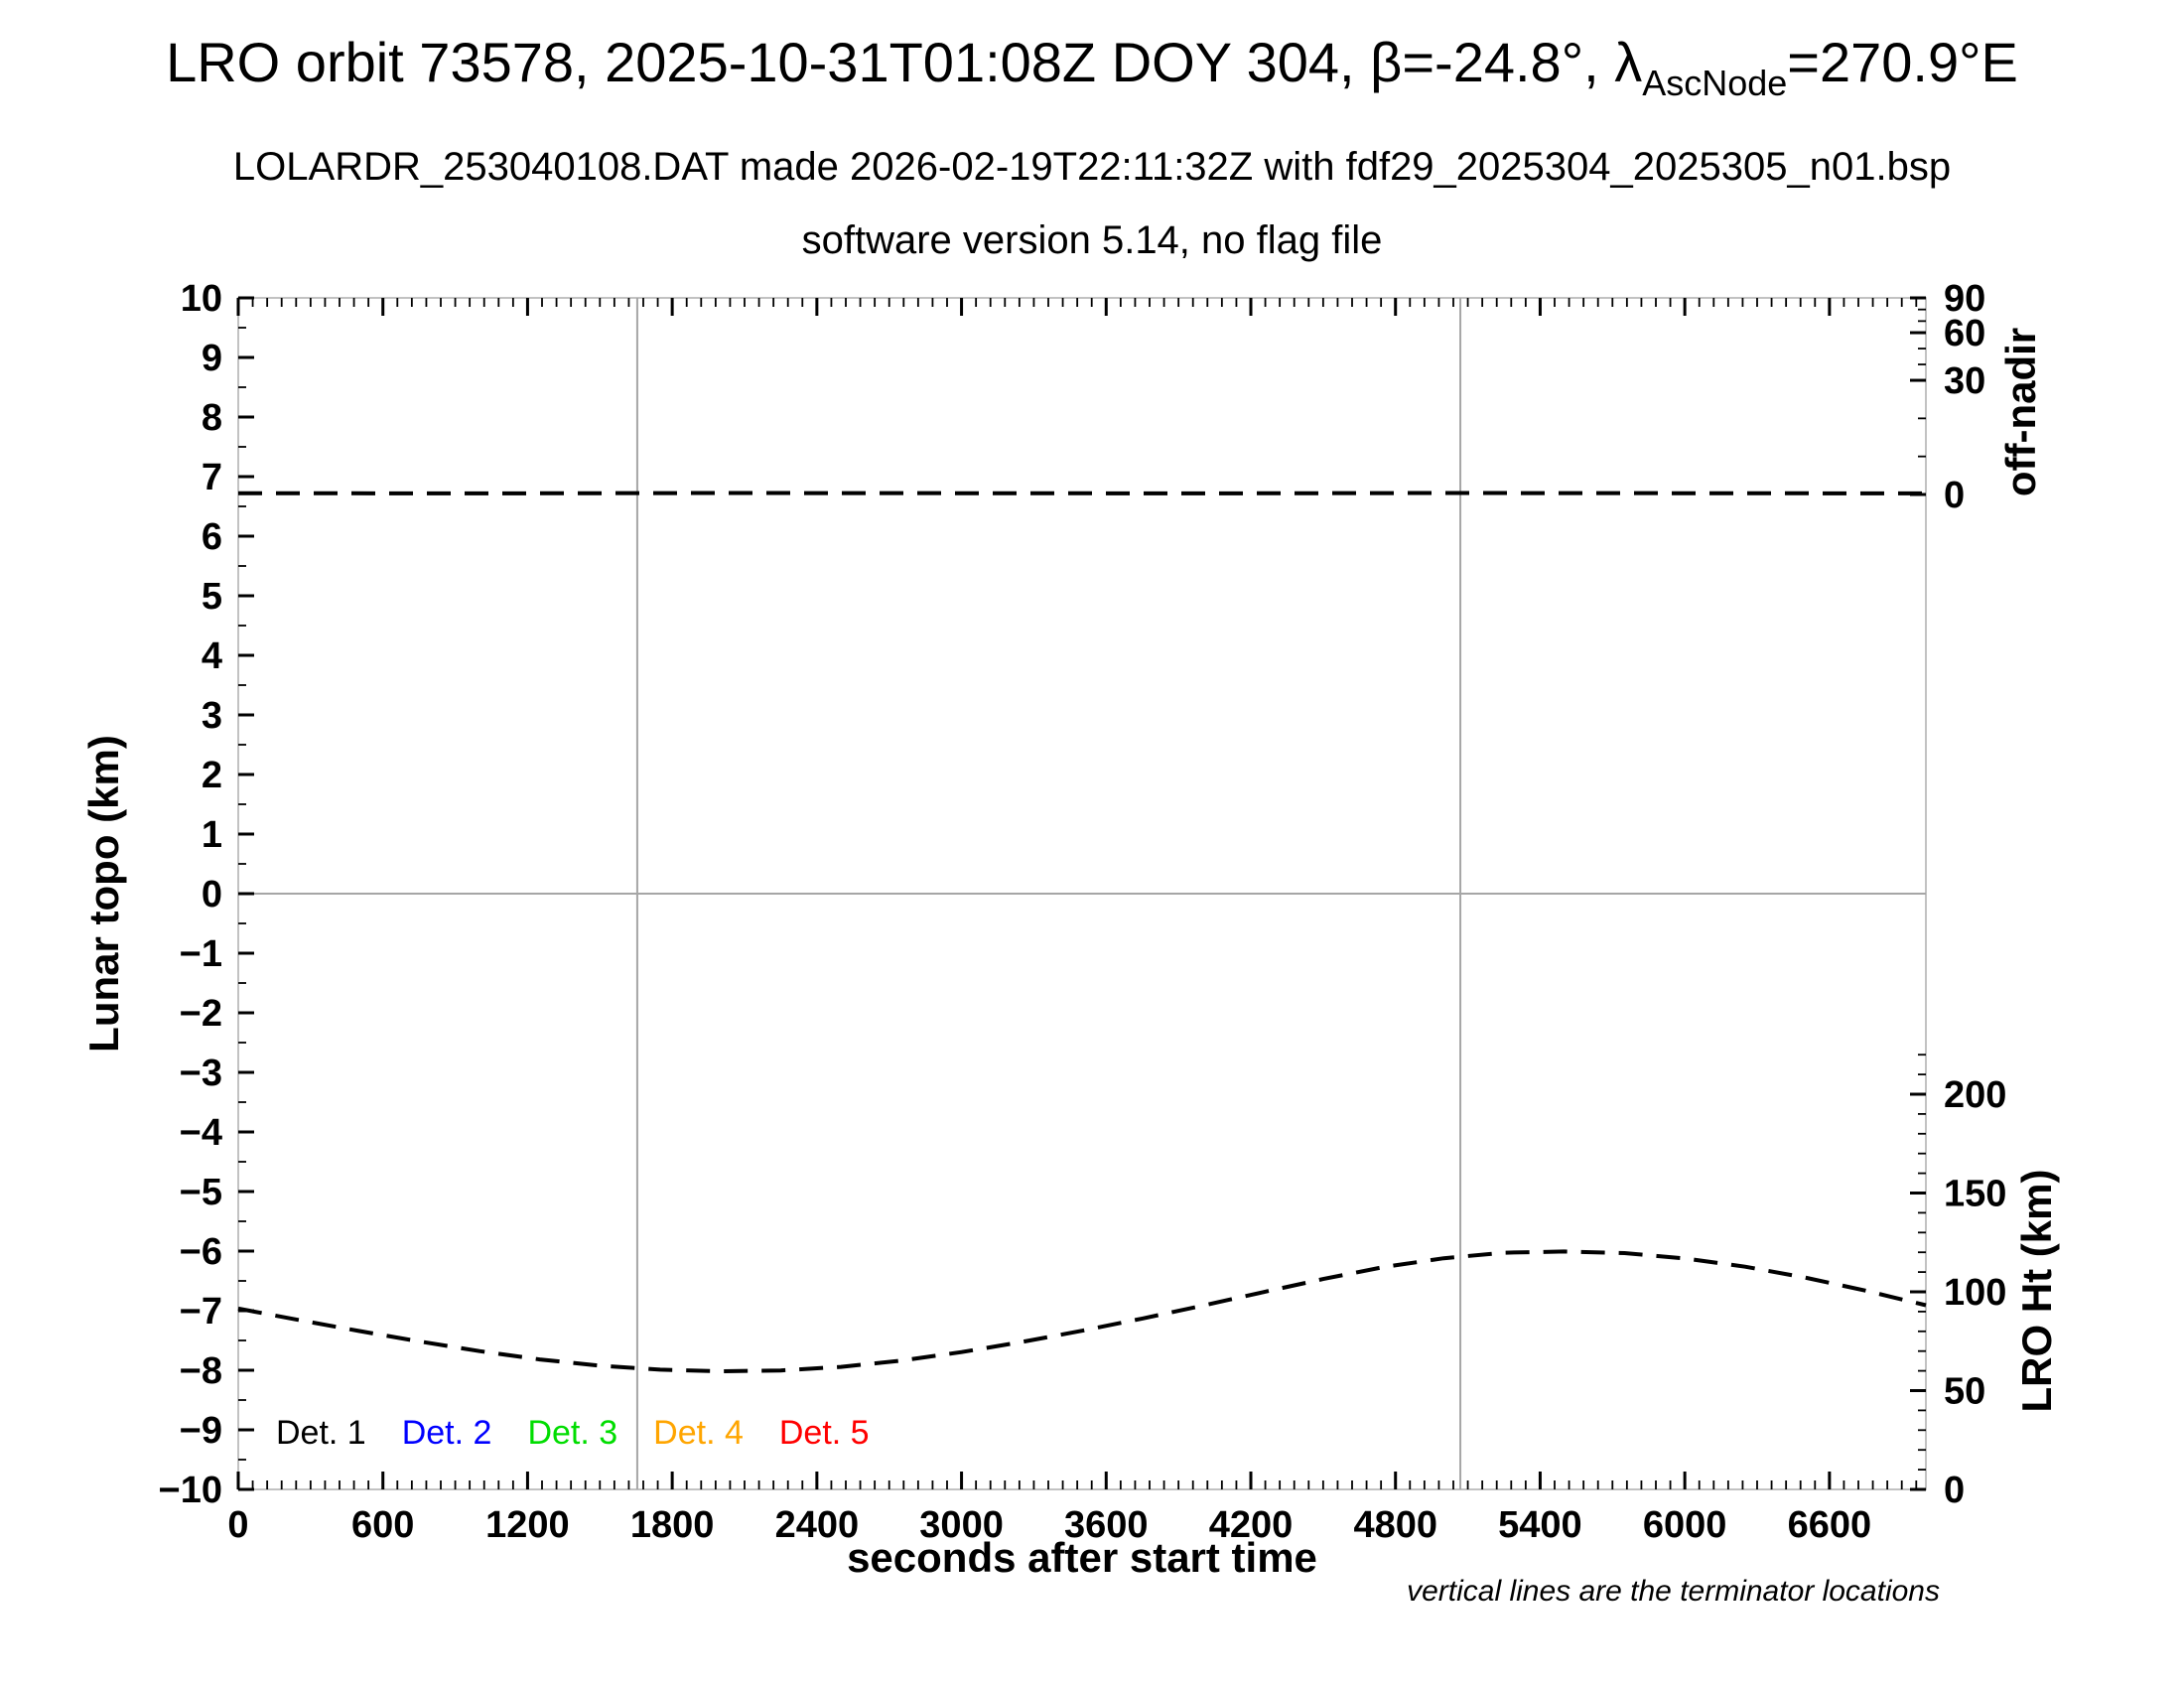  What do you see at coordinates (1540, 1525) in the screenshot?
I see `x-tick-label: 5400` at bounding box center [1540, 1525].